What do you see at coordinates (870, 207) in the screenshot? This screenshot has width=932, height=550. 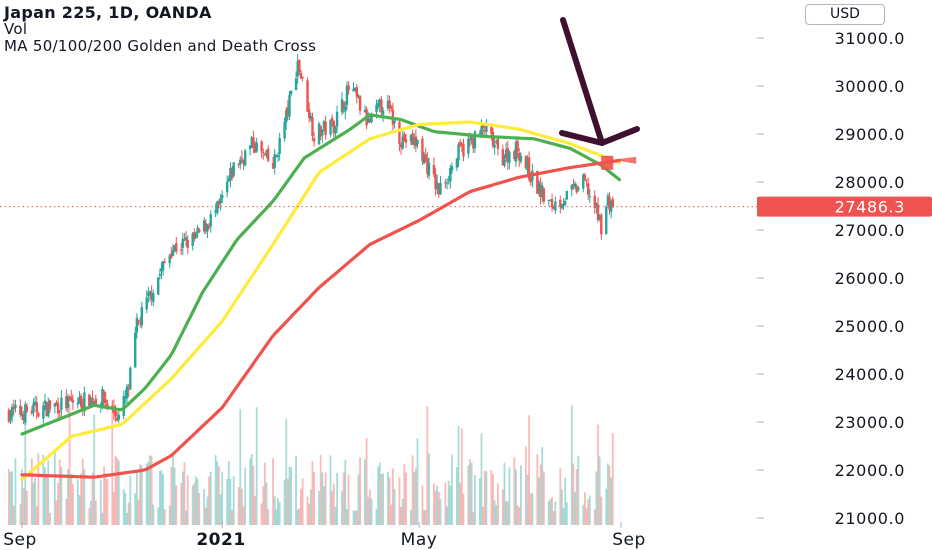 I see `current-price-badge-text: 27486.3` at bounding box center [870, 207].